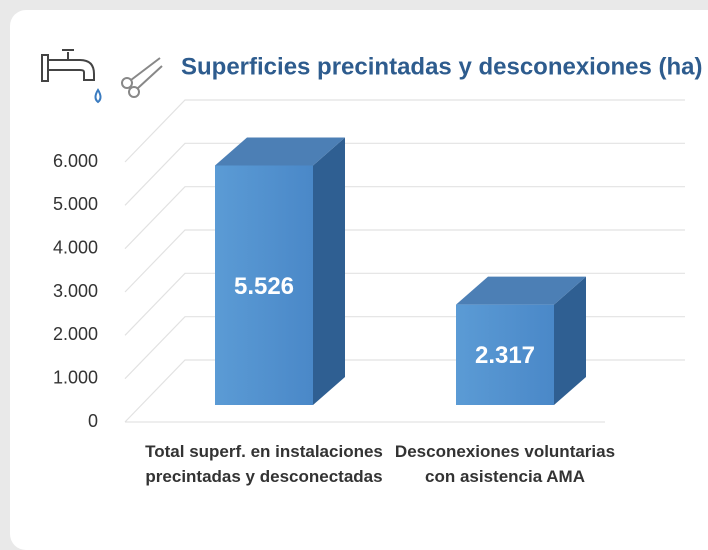  I want to click on y-tick-label: 3.000, so click(75, 291).